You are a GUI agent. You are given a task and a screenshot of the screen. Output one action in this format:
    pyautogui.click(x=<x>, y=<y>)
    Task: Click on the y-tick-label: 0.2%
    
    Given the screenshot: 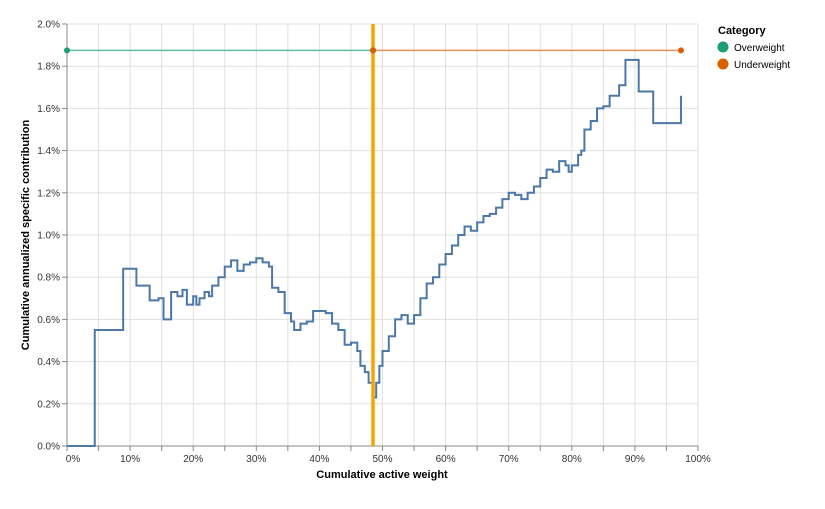 What is the action you would take?
    pyautogui.click(x=48, y=404)
    